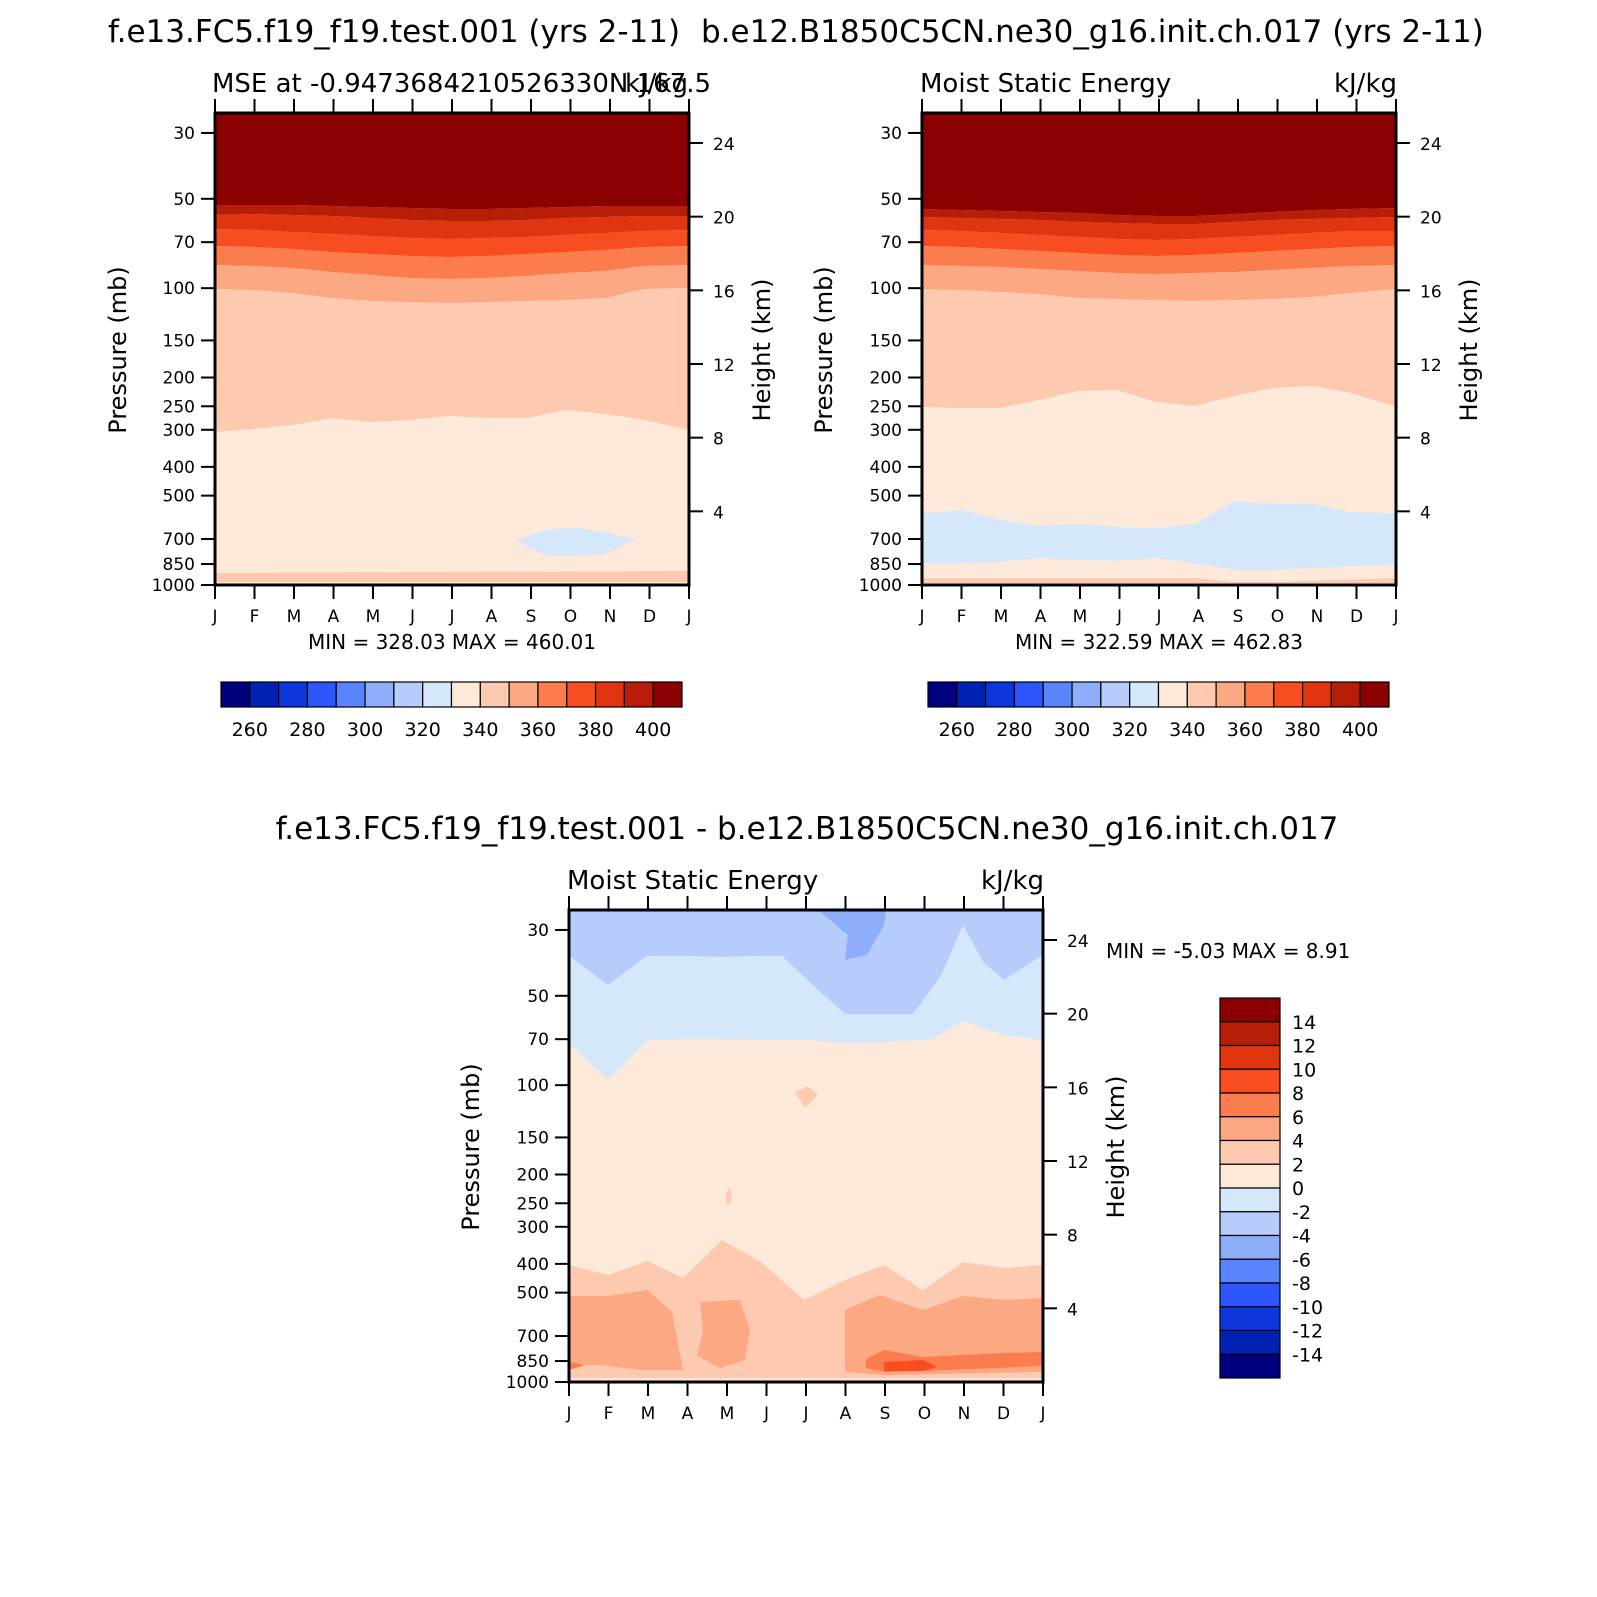  I want to click on panel-2-band-330-340-lowest, so click(1159, 580).